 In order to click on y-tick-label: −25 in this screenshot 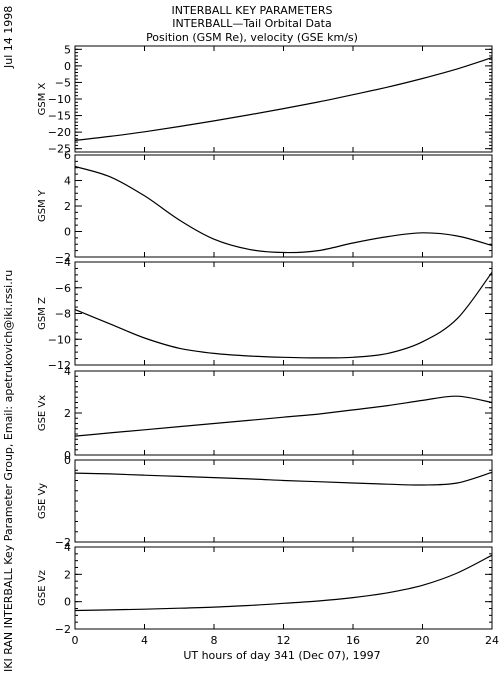, I will do `click(59, 149)`.